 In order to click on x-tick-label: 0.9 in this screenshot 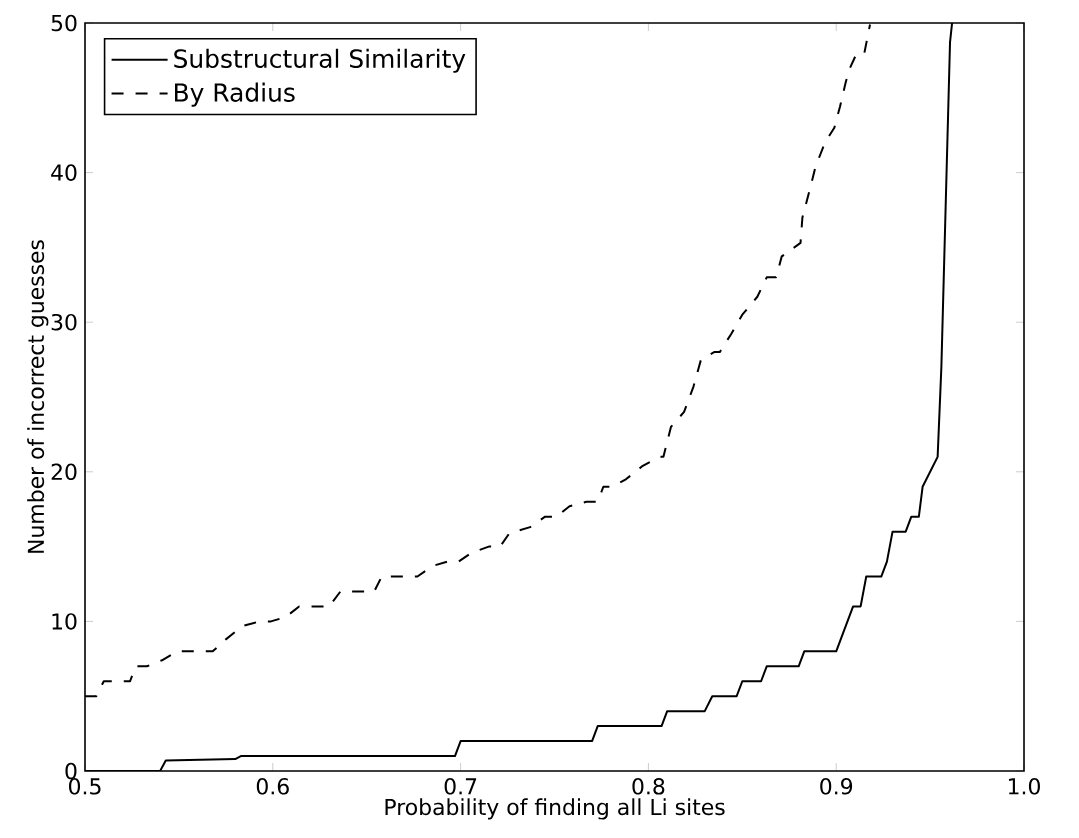, I will do `click(836, 786)`.